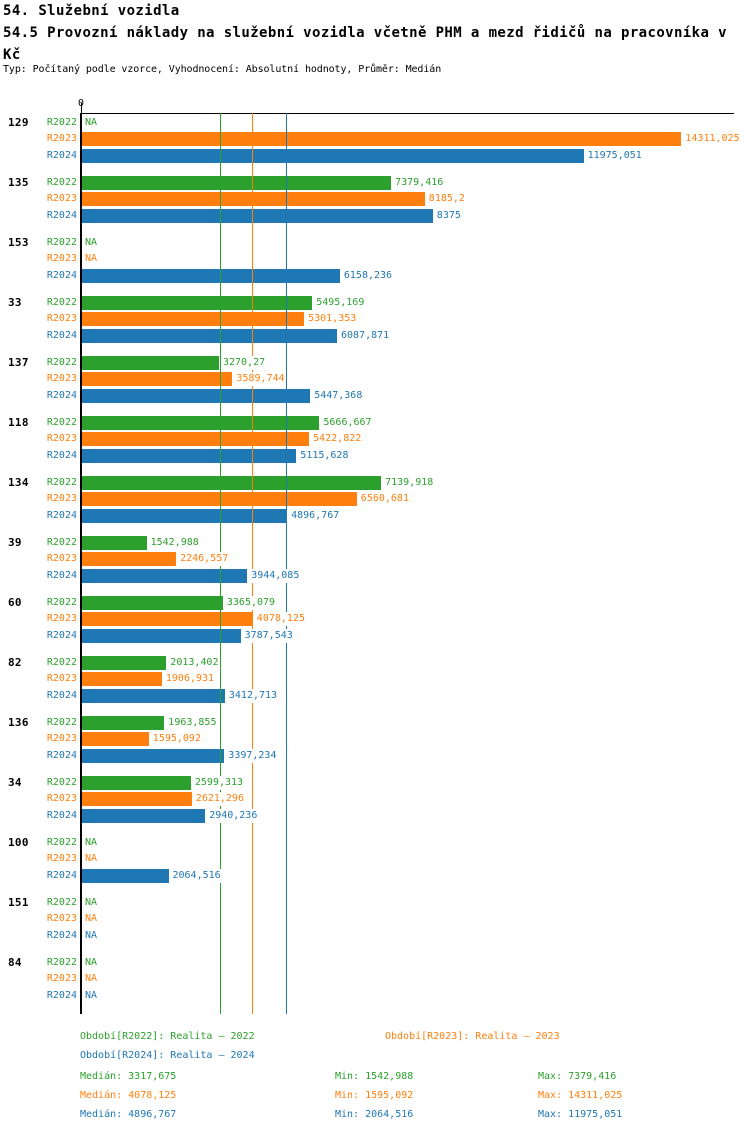 The width and height of the screenshot is (750, 1134). I want to click on group-label: 33, so click(15, 302).